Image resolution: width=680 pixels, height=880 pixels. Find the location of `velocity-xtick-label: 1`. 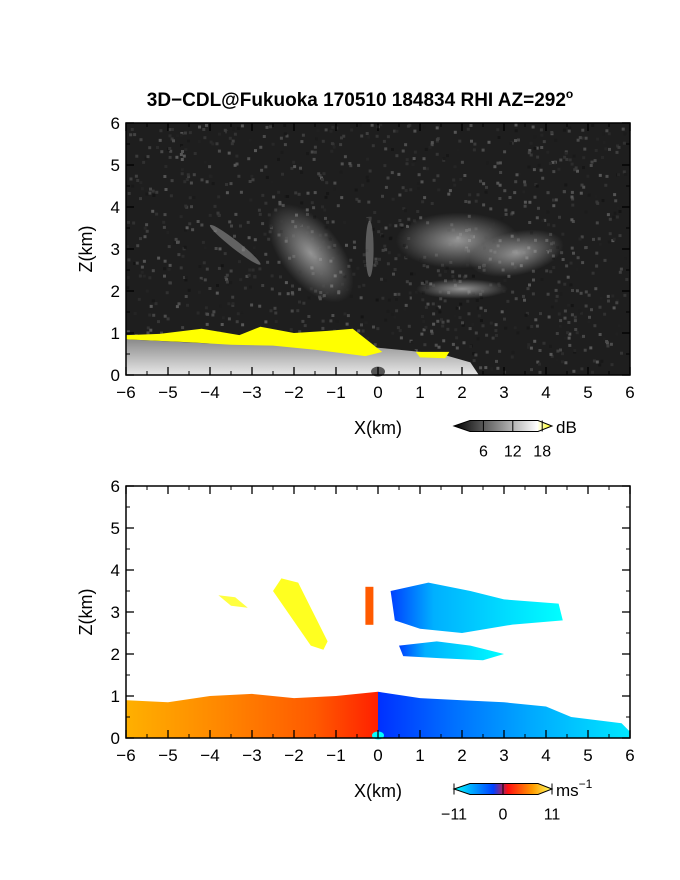

velocity-xtick-label: 1 is located at coordinates (419, 755).